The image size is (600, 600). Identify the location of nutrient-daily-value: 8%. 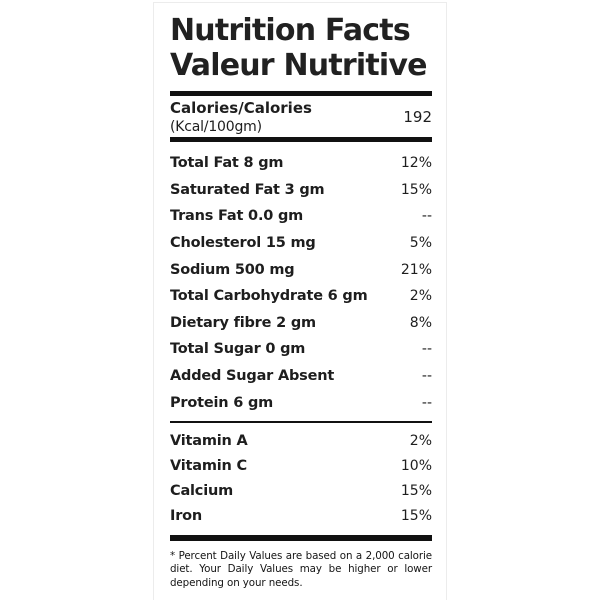
(420, 322).